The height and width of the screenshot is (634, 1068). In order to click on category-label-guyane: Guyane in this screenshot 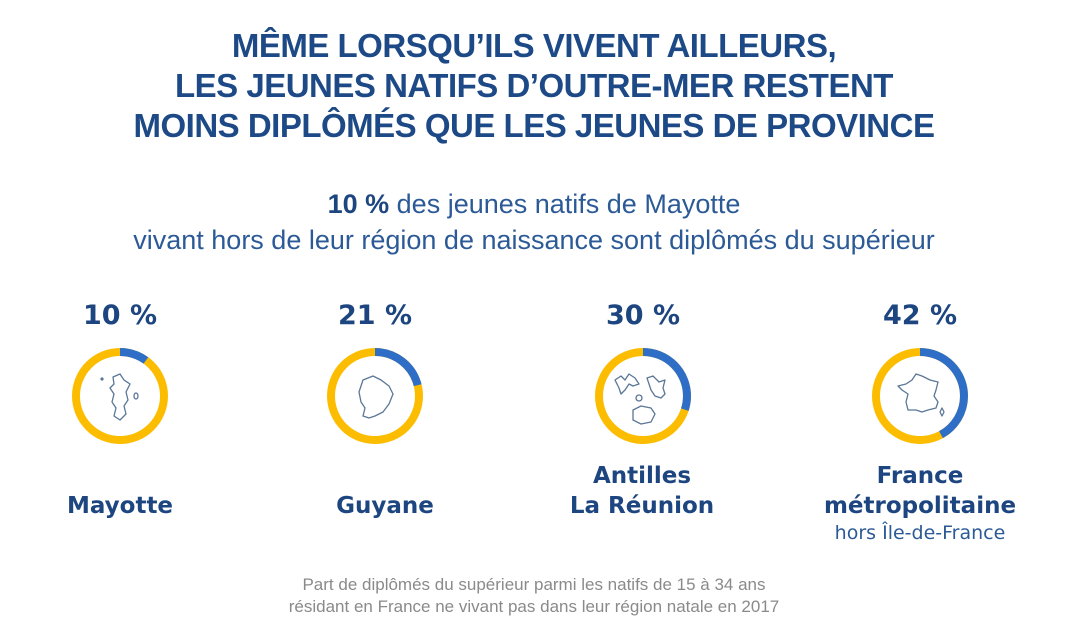, I will do `click(385, 506)`.